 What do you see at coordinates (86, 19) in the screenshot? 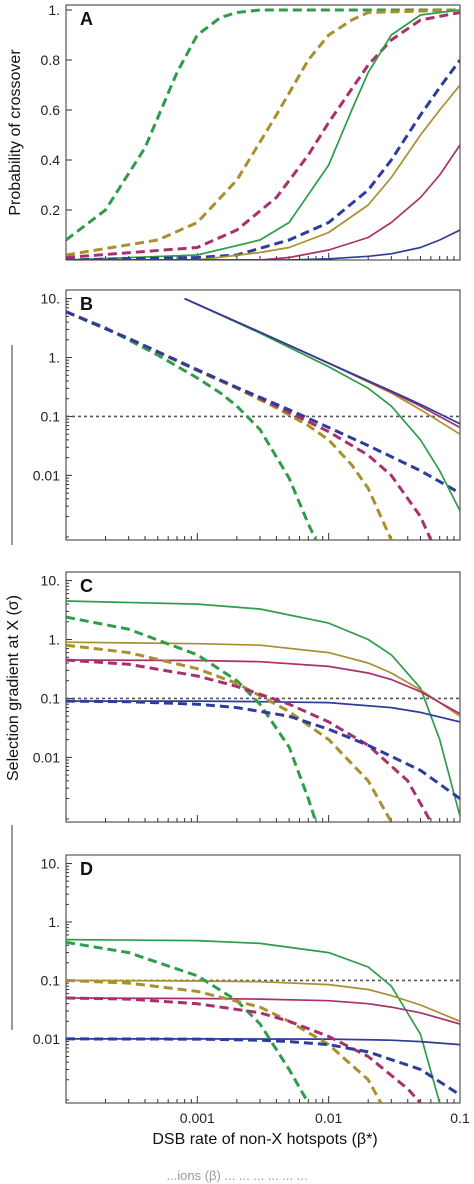
I see `panel-a-label: A` at bounding box center [86, 19].